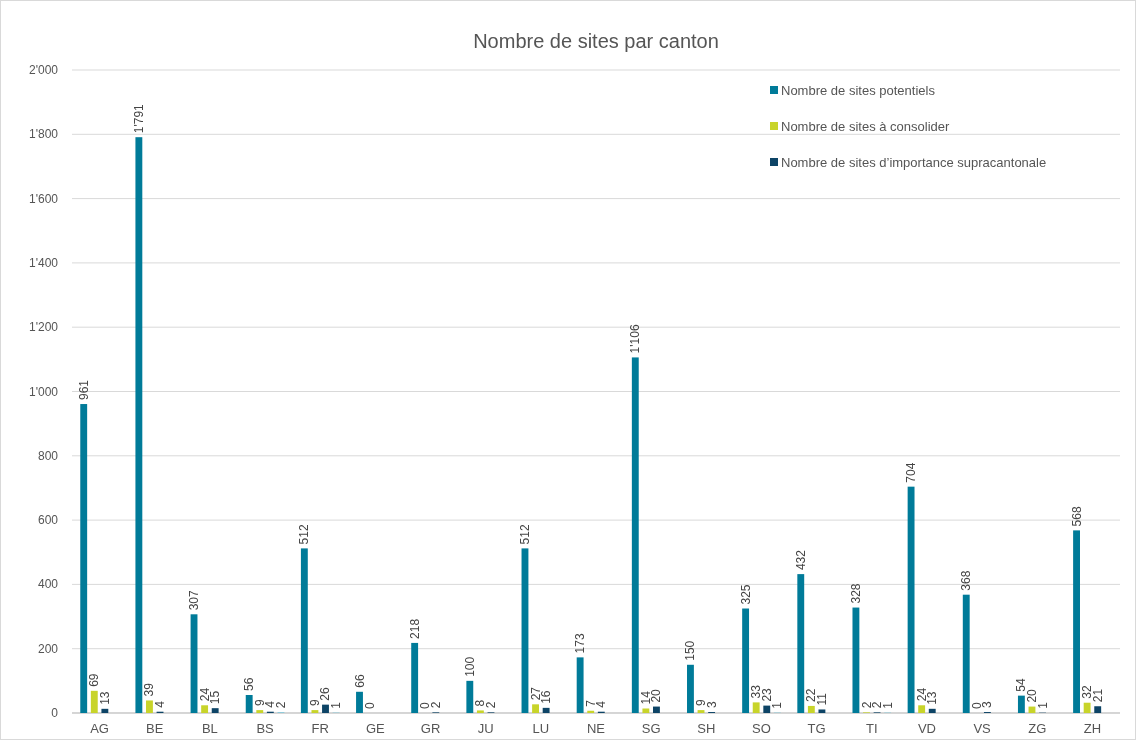  I want to click on x-tick-label: BL, so click(209, 728).